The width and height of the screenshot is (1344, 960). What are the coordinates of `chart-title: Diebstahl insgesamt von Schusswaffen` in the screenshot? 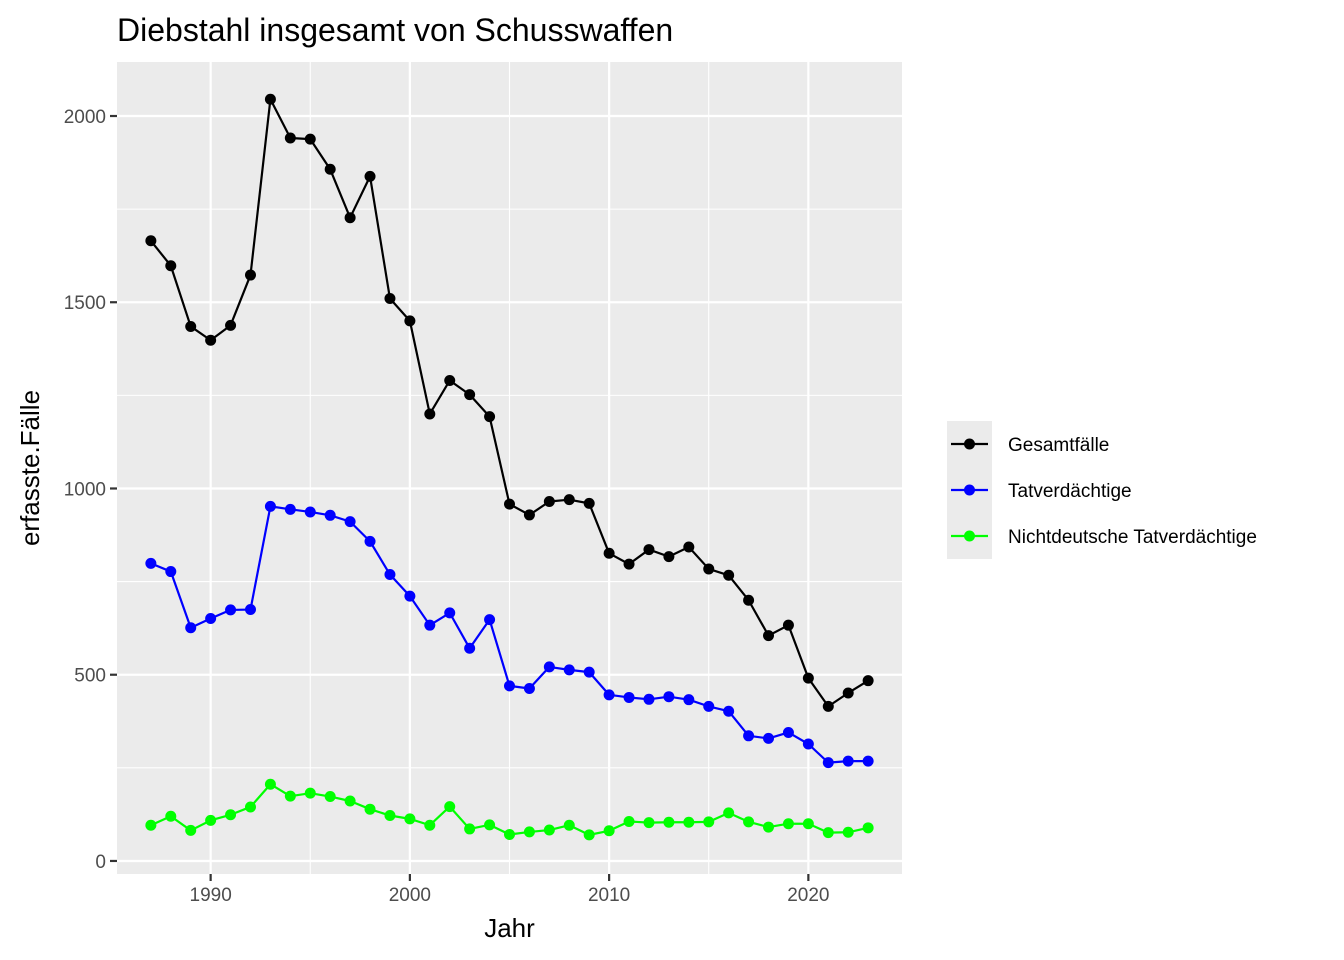 It's located at (395, 30).